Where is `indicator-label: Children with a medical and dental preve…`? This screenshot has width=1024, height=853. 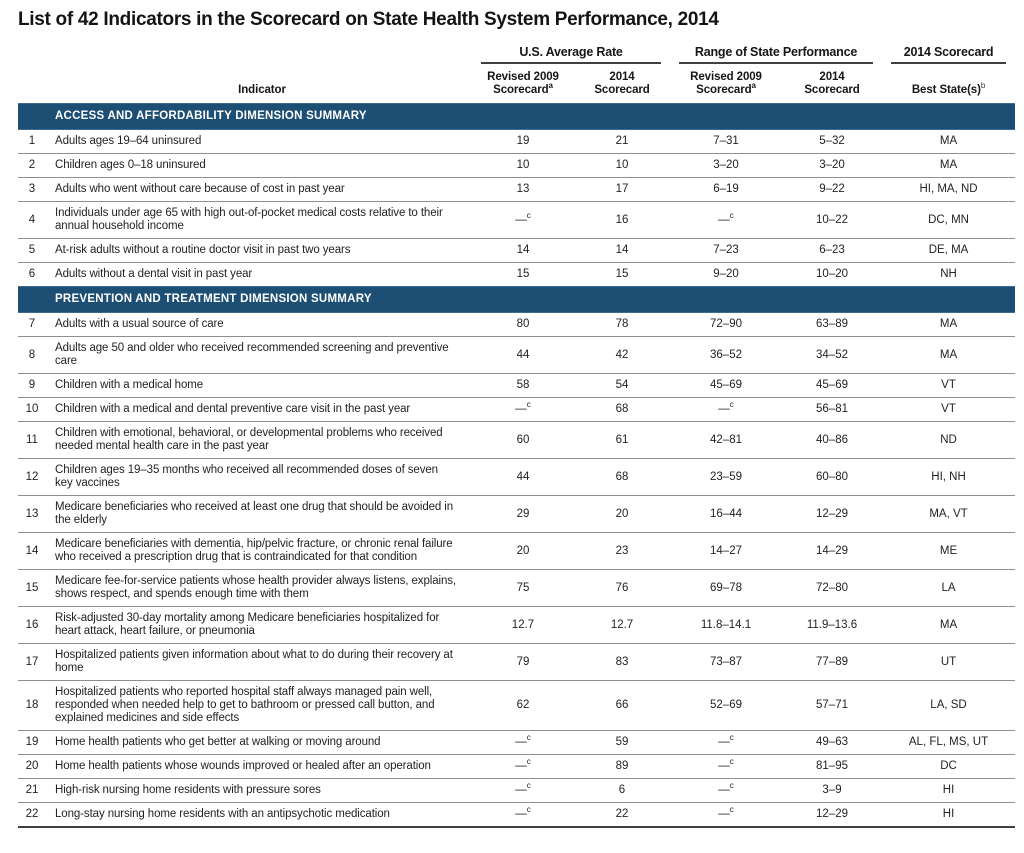
indicator-label: Children with a medical and dental preve… is located at coordinates (262, 409).